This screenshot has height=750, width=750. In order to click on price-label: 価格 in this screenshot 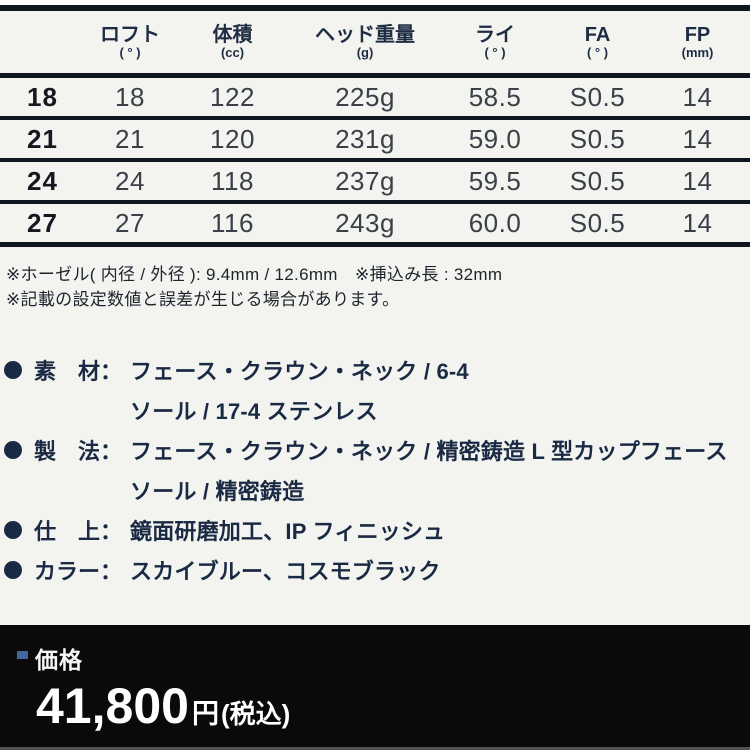, I will do `click(59, 660)`.